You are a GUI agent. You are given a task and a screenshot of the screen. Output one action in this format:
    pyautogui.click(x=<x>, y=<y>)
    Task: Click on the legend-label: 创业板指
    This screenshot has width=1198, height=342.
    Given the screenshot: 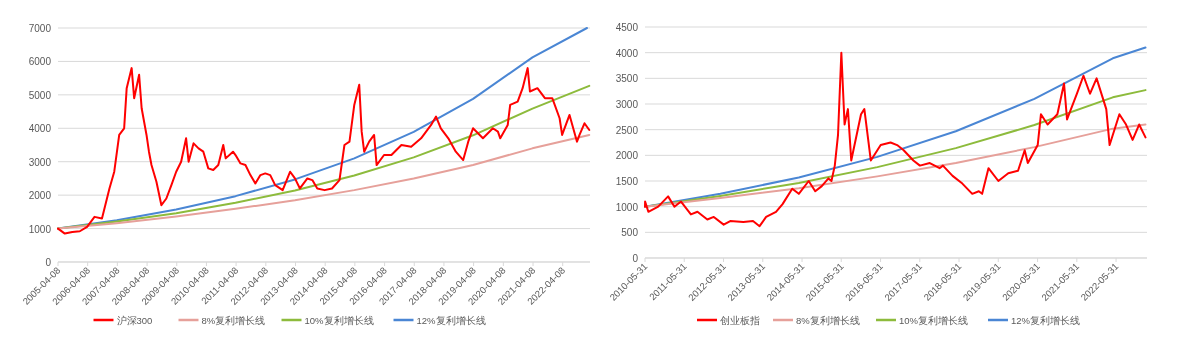 What is the action you would take?
    pyautogui.click(x=740, y=320)
    